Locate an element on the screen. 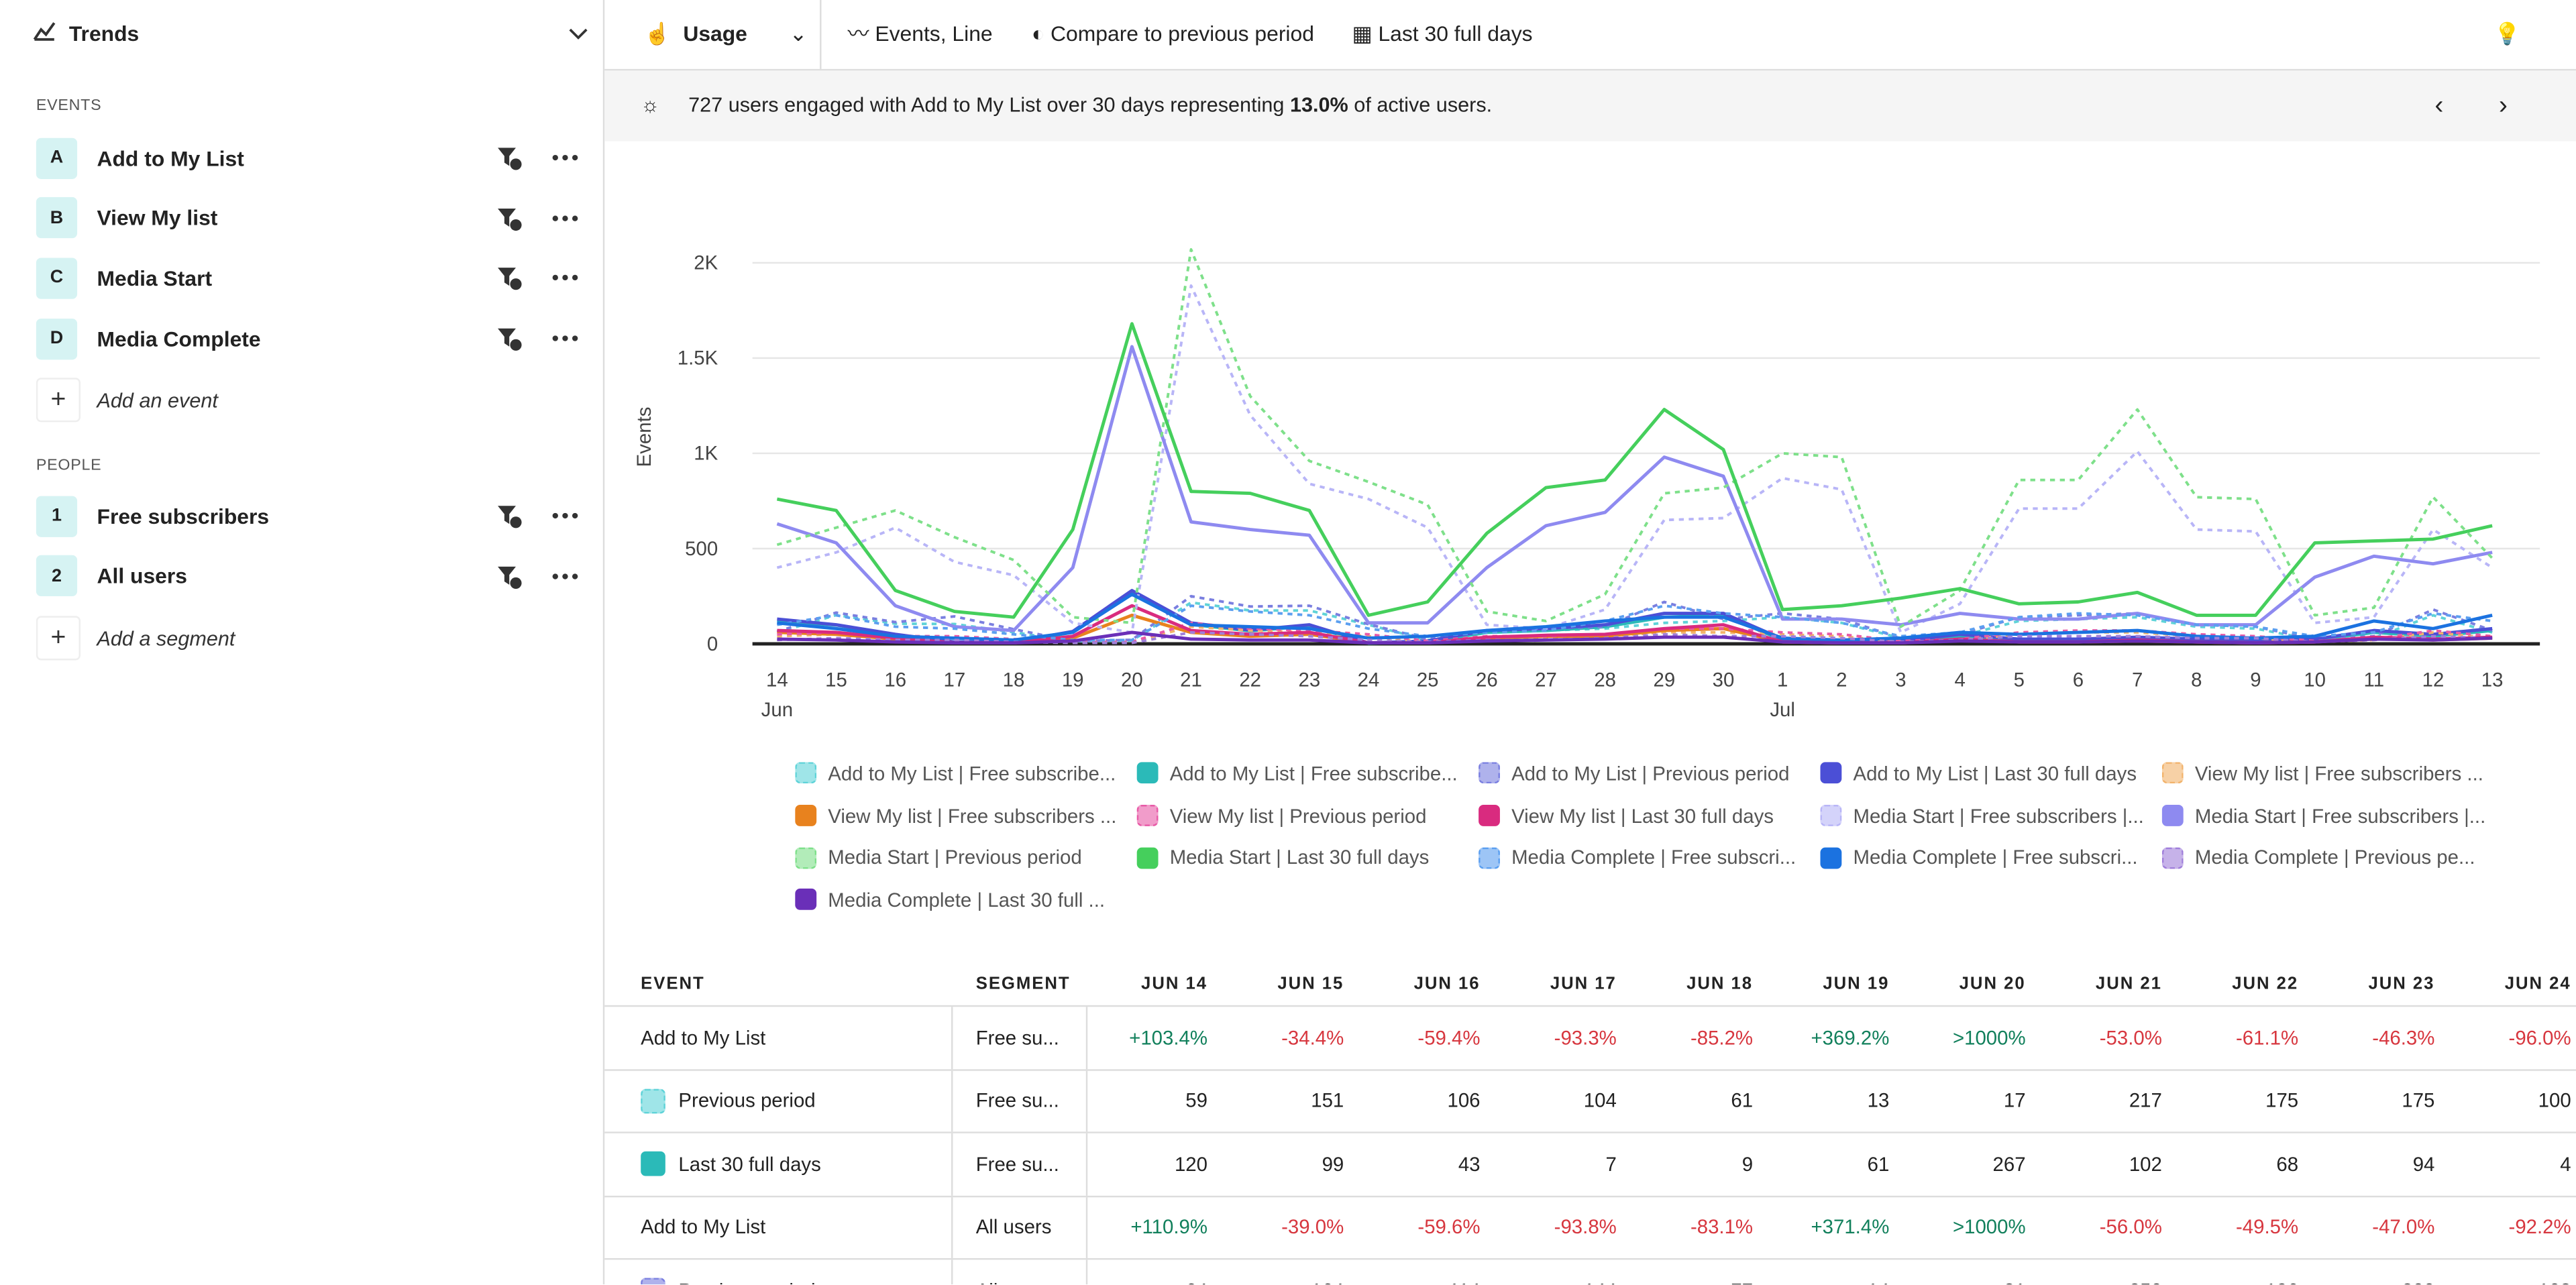 The width and height of the screenshot is (2576, 1285). legend-item: Add to My List | Previous period is located at coordinates (1649, 773).